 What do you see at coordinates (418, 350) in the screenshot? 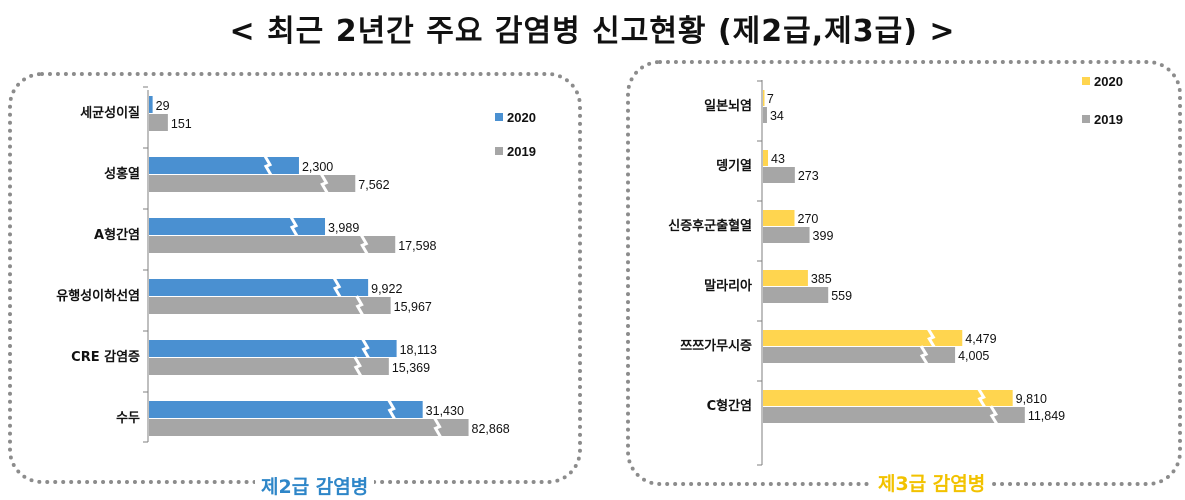
I see `left-value-label-2020: 18,113` at bounding box center [418, 350].